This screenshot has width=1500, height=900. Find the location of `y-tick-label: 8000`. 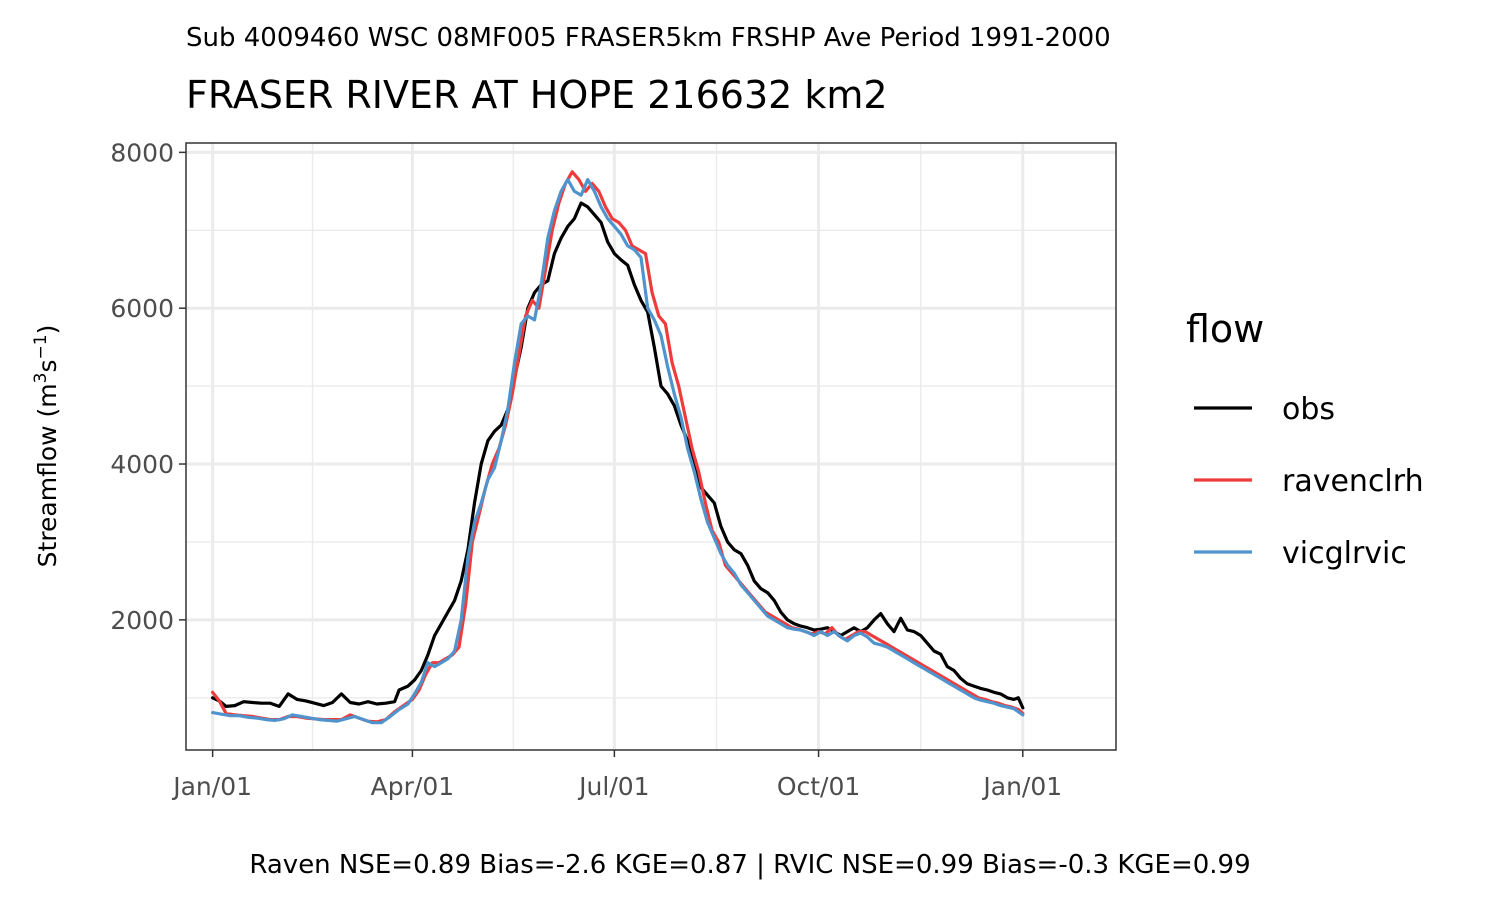

y-tick-label: 8000 is located at coordinates (142, 152).